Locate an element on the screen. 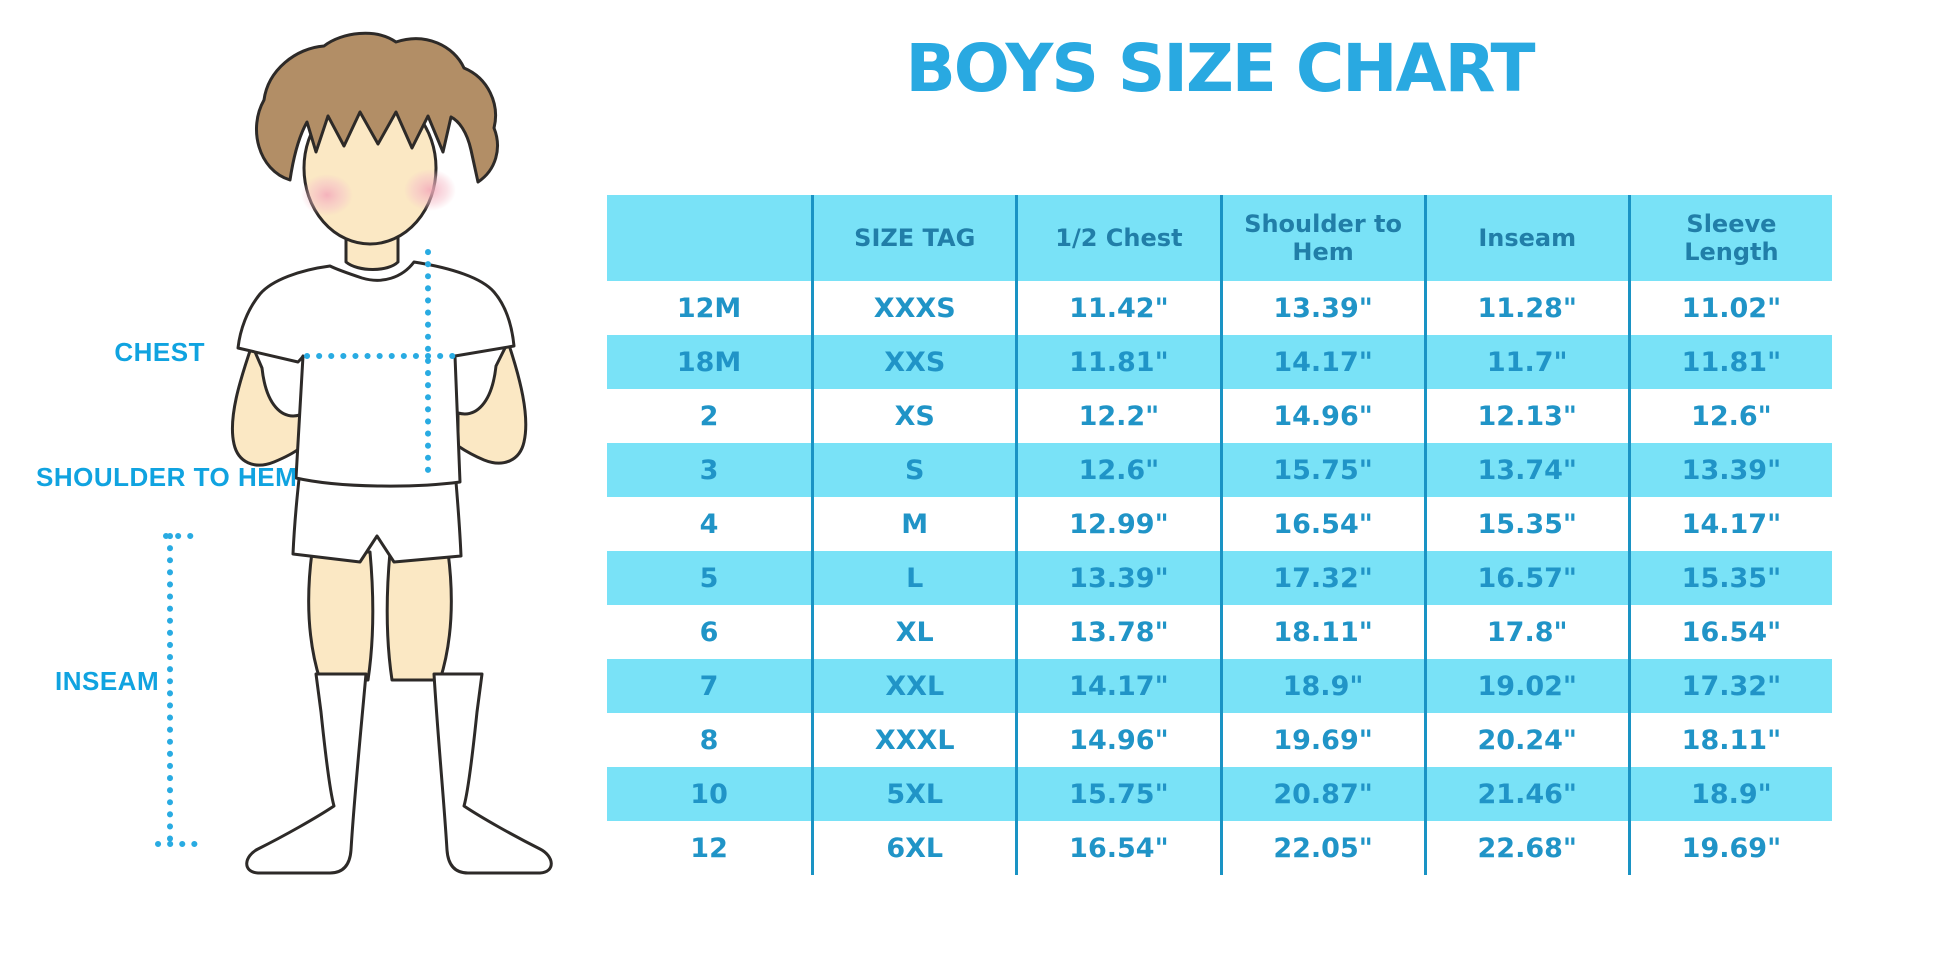  size-cell: 2 is located at coordinates (709, 416).